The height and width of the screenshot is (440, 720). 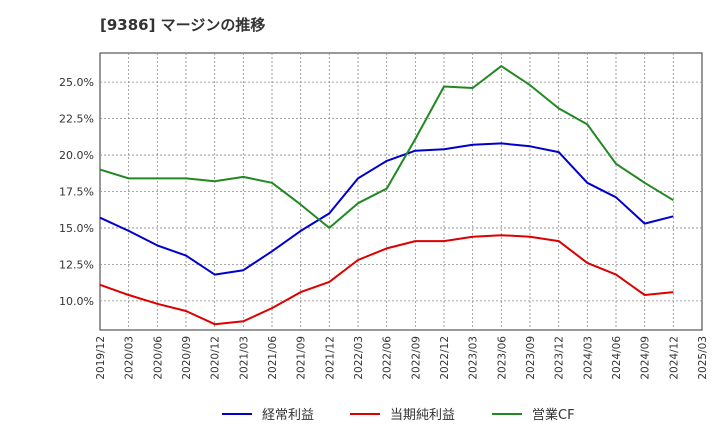 I want to click on x-tick-label: 2023/03, so click(x=474, y=358).